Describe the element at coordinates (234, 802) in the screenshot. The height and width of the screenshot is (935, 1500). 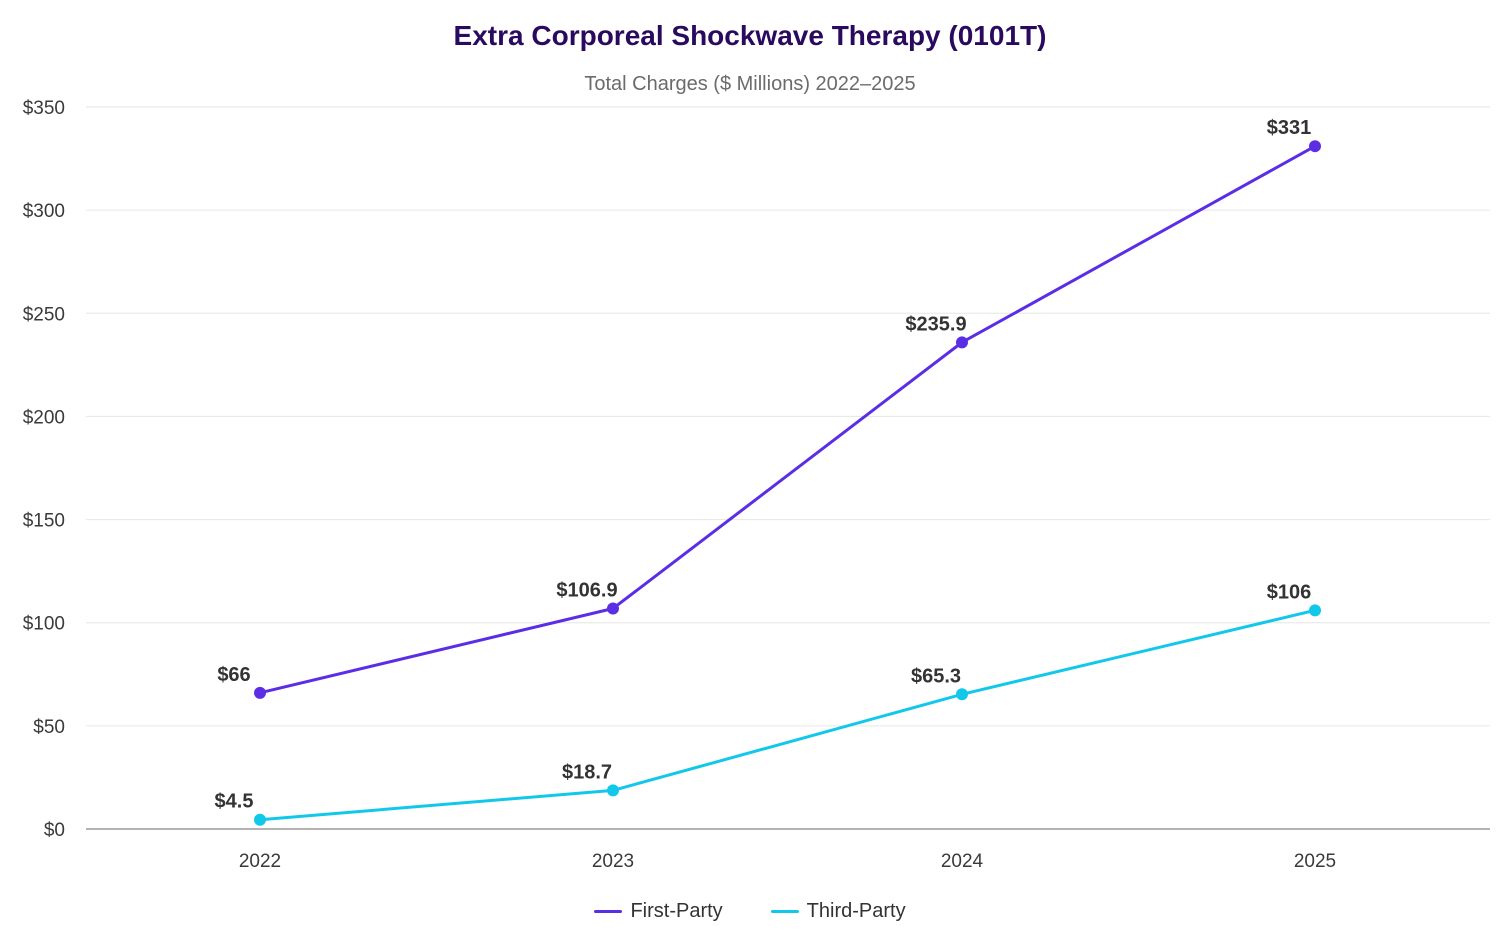
I see `data-label: $4.5` at that location.